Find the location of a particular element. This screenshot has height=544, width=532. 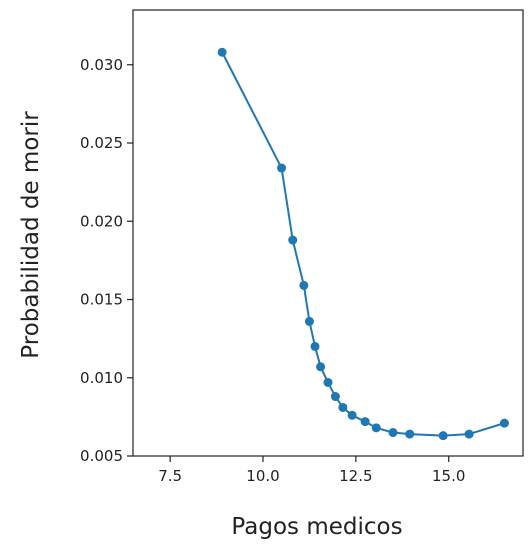

x-tick-label: 12.5 is located at coordinates (355, 476).